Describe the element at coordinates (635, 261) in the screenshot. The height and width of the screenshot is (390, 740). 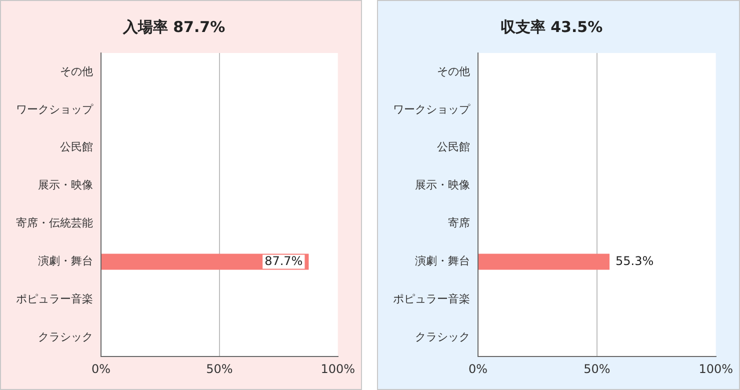
I see `data-label: 55.3%` at that location.